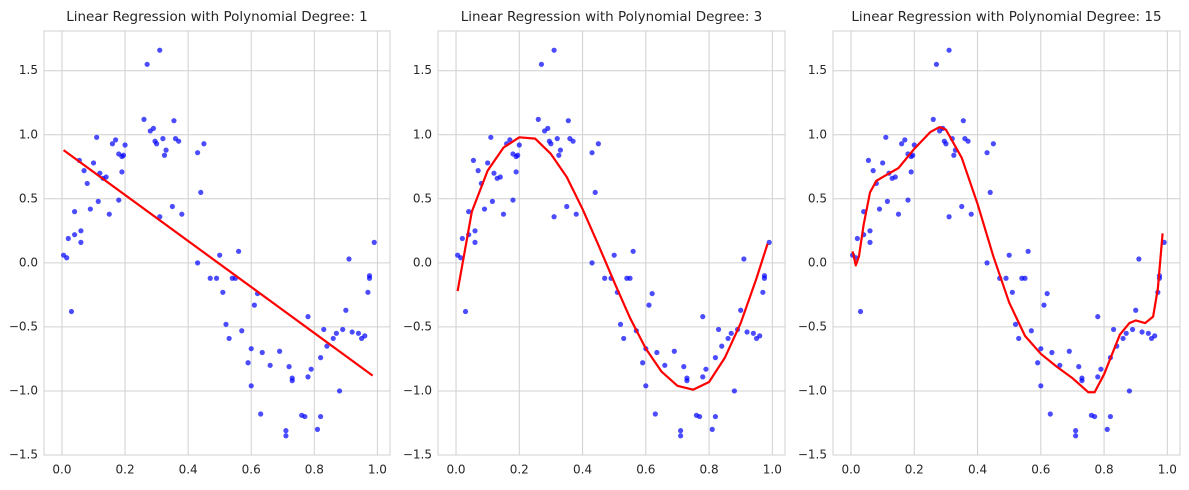 The height and width of the screenshot is (490, 1189). I want to click on y-tick-label: −1.0, so click(23, 390).